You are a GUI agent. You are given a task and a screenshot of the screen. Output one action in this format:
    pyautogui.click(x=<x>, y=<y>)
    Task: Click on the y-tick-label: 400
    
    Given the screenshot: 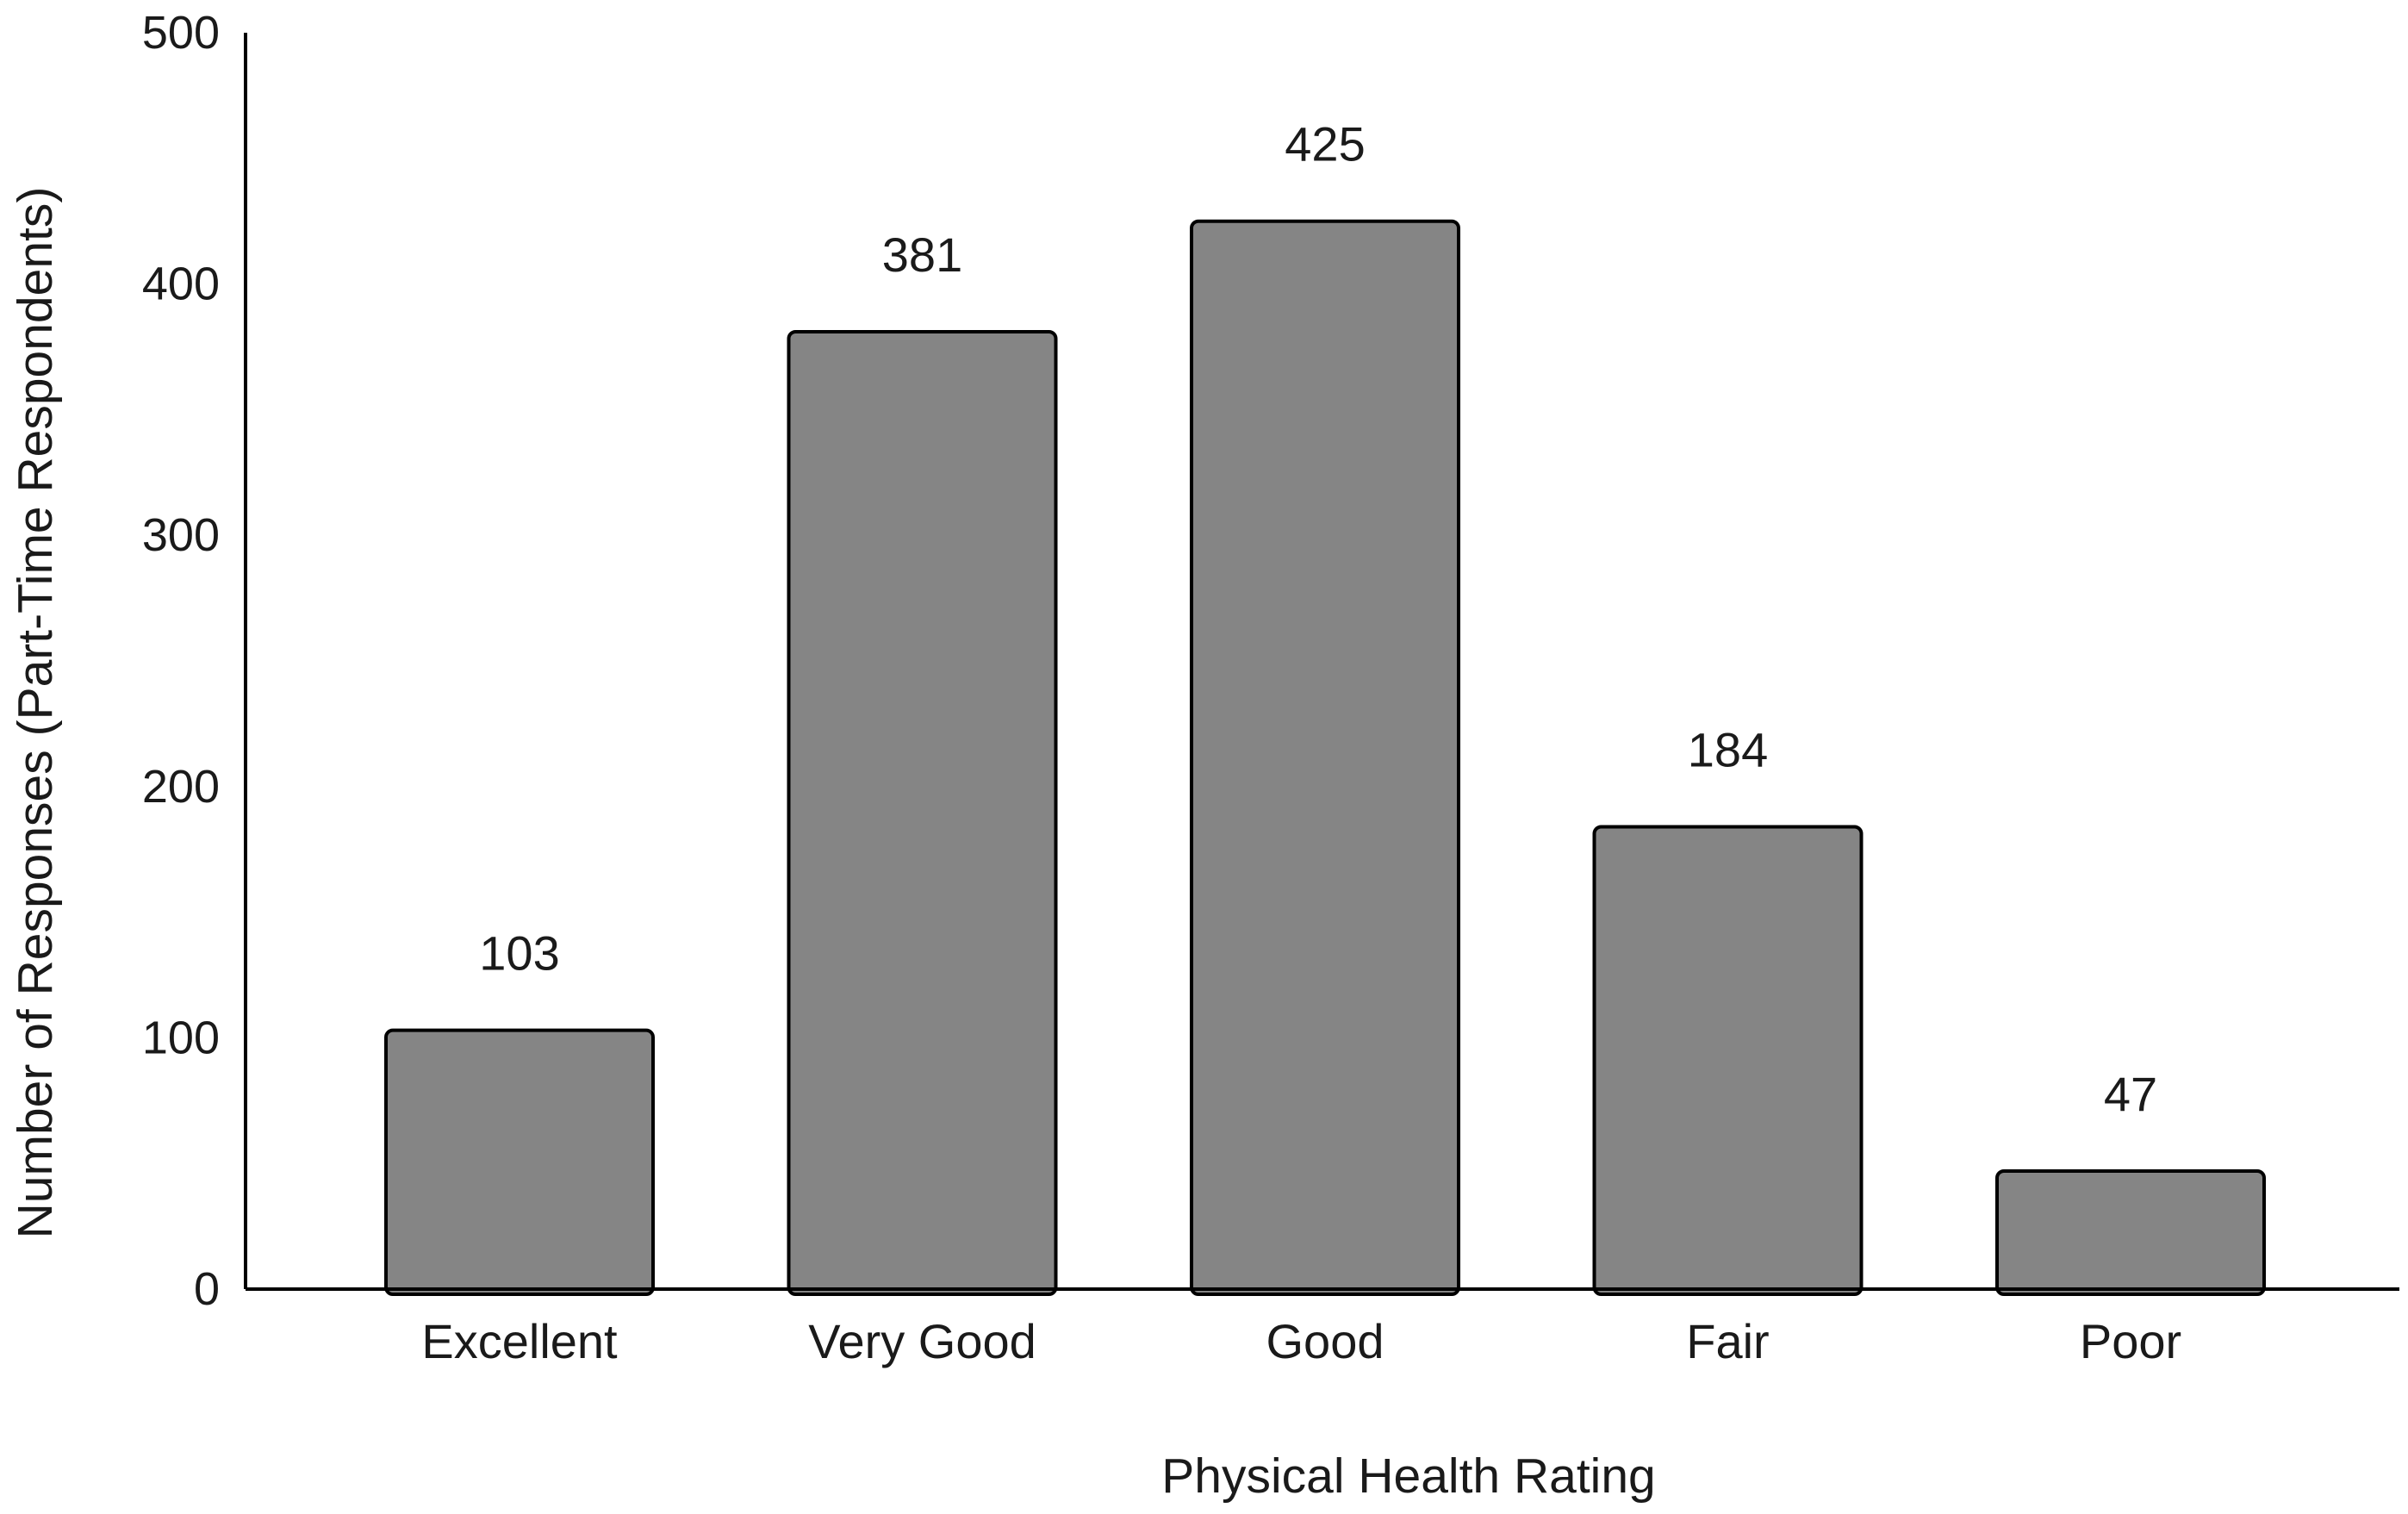 What is the action you would take?
    pyautogui.click(x=181, y=284)
    